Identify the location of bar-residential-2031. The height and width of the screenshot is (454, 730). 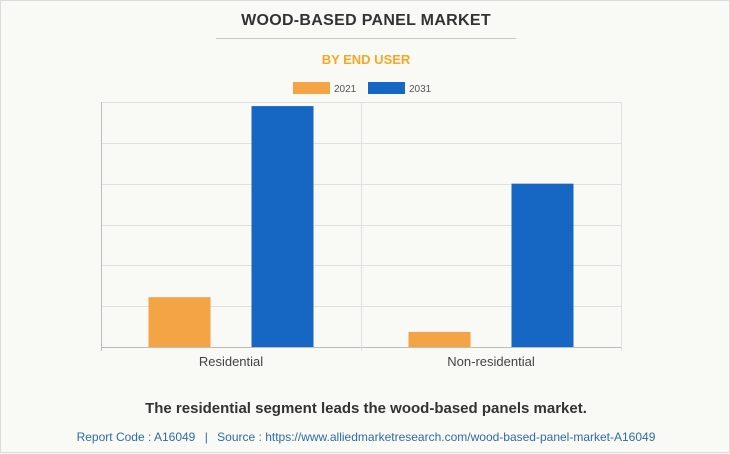
(282, 226).